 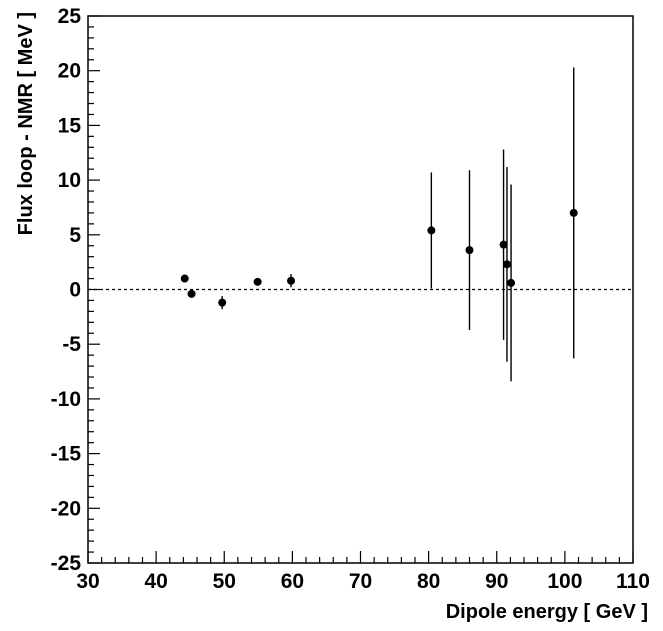 What do you see at coordinates (66, 454) in the screenshot?
I see `y-tick-label: -15` at bounding box center [66, 454].